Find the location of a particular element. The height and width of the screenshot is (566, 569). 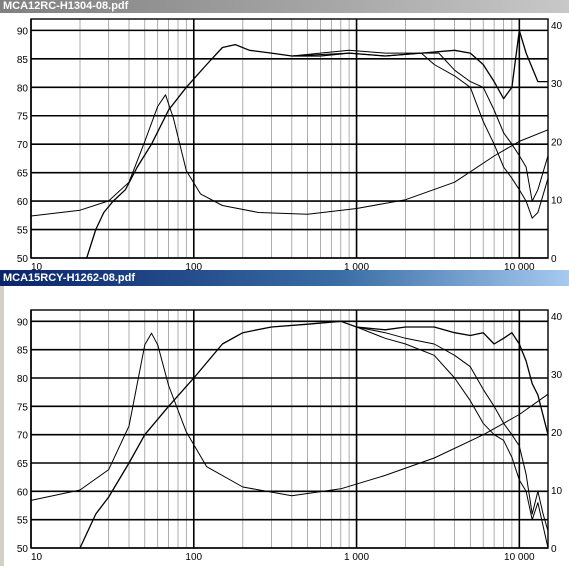

window-title-bar: MCA15RCY-H1262-08.pdf is located at coordinates (284, 278).